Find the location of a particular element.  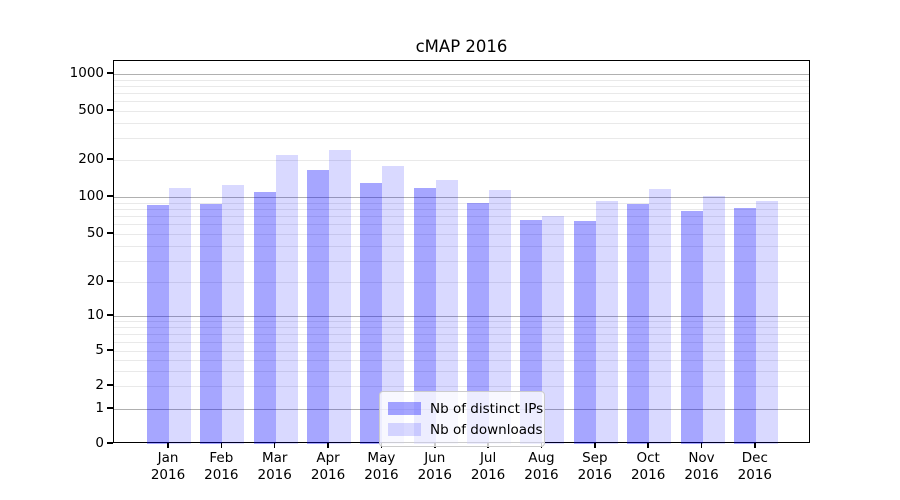

x-tick-label-aug: Aug 2016 is located at coordinates (541, 466).